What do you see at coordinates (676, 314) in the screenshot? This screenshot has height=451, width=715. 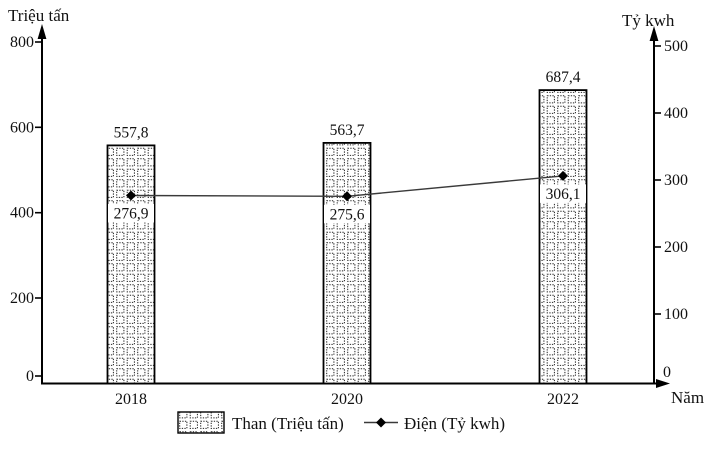 I see `right-tick-100: 100` at bounding box center [676, 314].